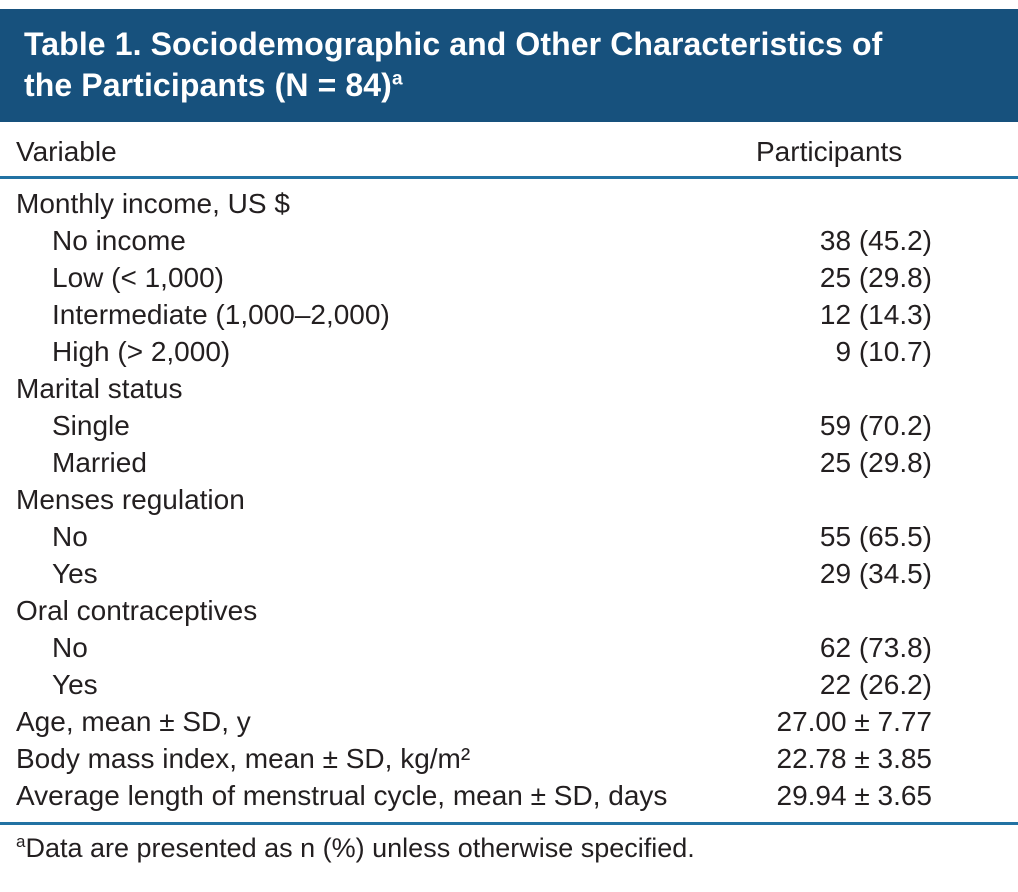 This screenshot has height=892, width=1018. I want to click on row-label: Married, so click(99, 463).